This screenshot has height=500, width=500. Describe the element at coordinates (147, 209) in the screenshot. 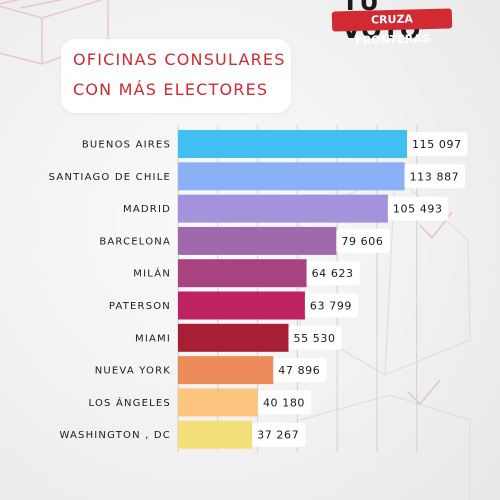

I see `category-label: MADRID` at that location.